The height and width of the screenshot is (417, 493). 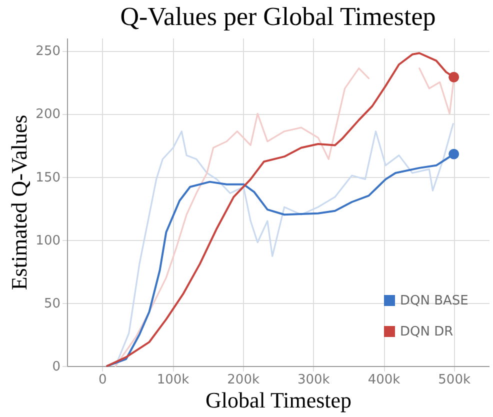 What do you see at coordinates (243, 380) in the screenshot?
I see `x-tick-label: 200k` at bounding box center [243, 380].